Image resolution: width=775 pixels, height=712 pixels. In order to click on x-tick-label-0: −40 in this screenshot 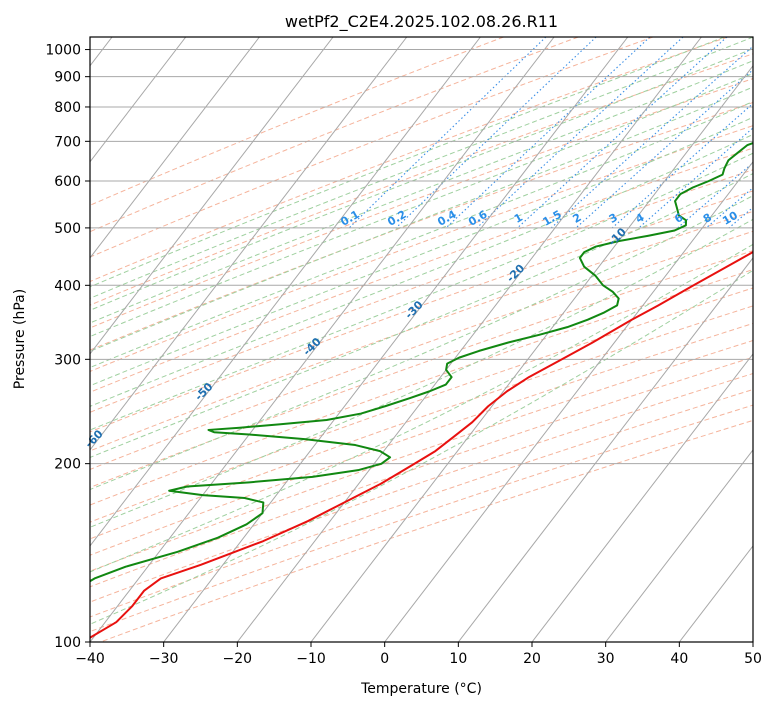, I will do `click(90, 659)`.